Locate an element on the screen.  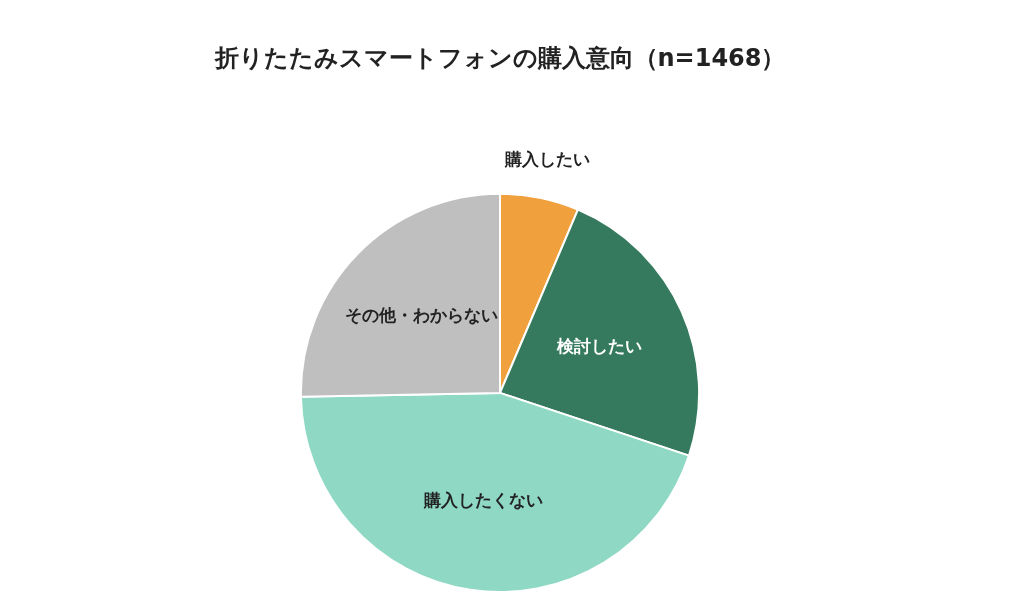
chart-title: 折りたたみスマートフォンの購入意向（n=1468） is located at coordinates (499, 57).